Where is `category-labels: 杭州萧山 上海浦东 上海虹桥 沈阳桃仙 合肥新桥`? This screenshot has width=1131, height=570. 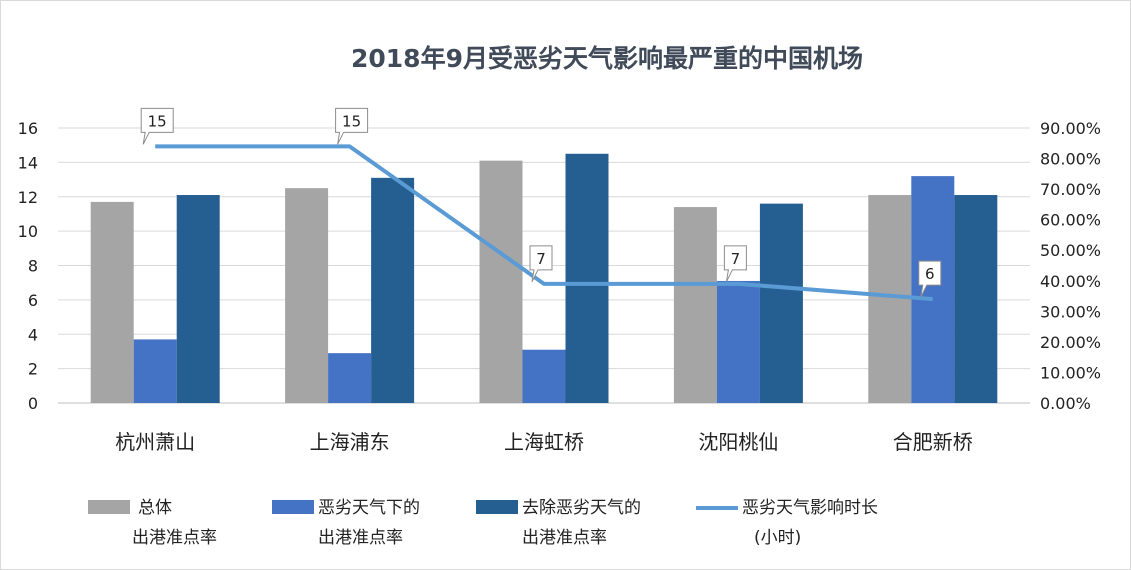 category-labels: 杭州萧山 上海浦东 上海虹桥 沈阳桃仙 合肥新桥 is located at coordinates (544, 442).